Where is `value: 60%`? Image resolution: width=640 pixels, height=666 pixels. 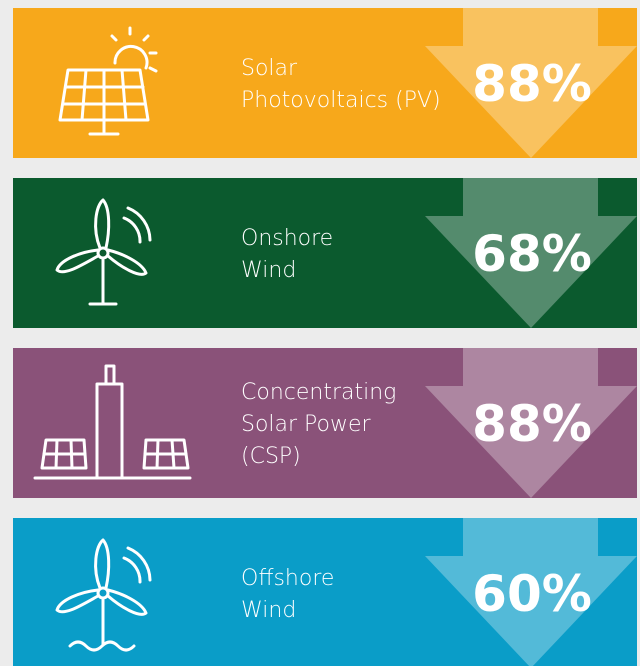 value: 60% is located at coordinates (532, 594).